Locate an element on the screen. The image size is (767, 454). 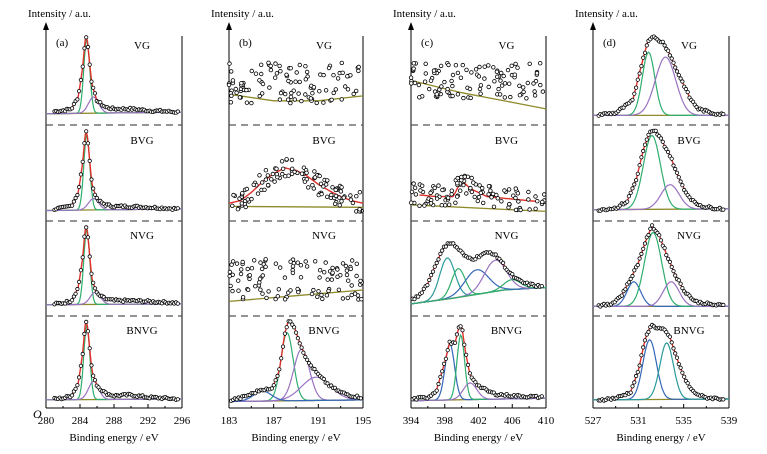
x-tick-label: 187 is located at coordinates (273, 421).